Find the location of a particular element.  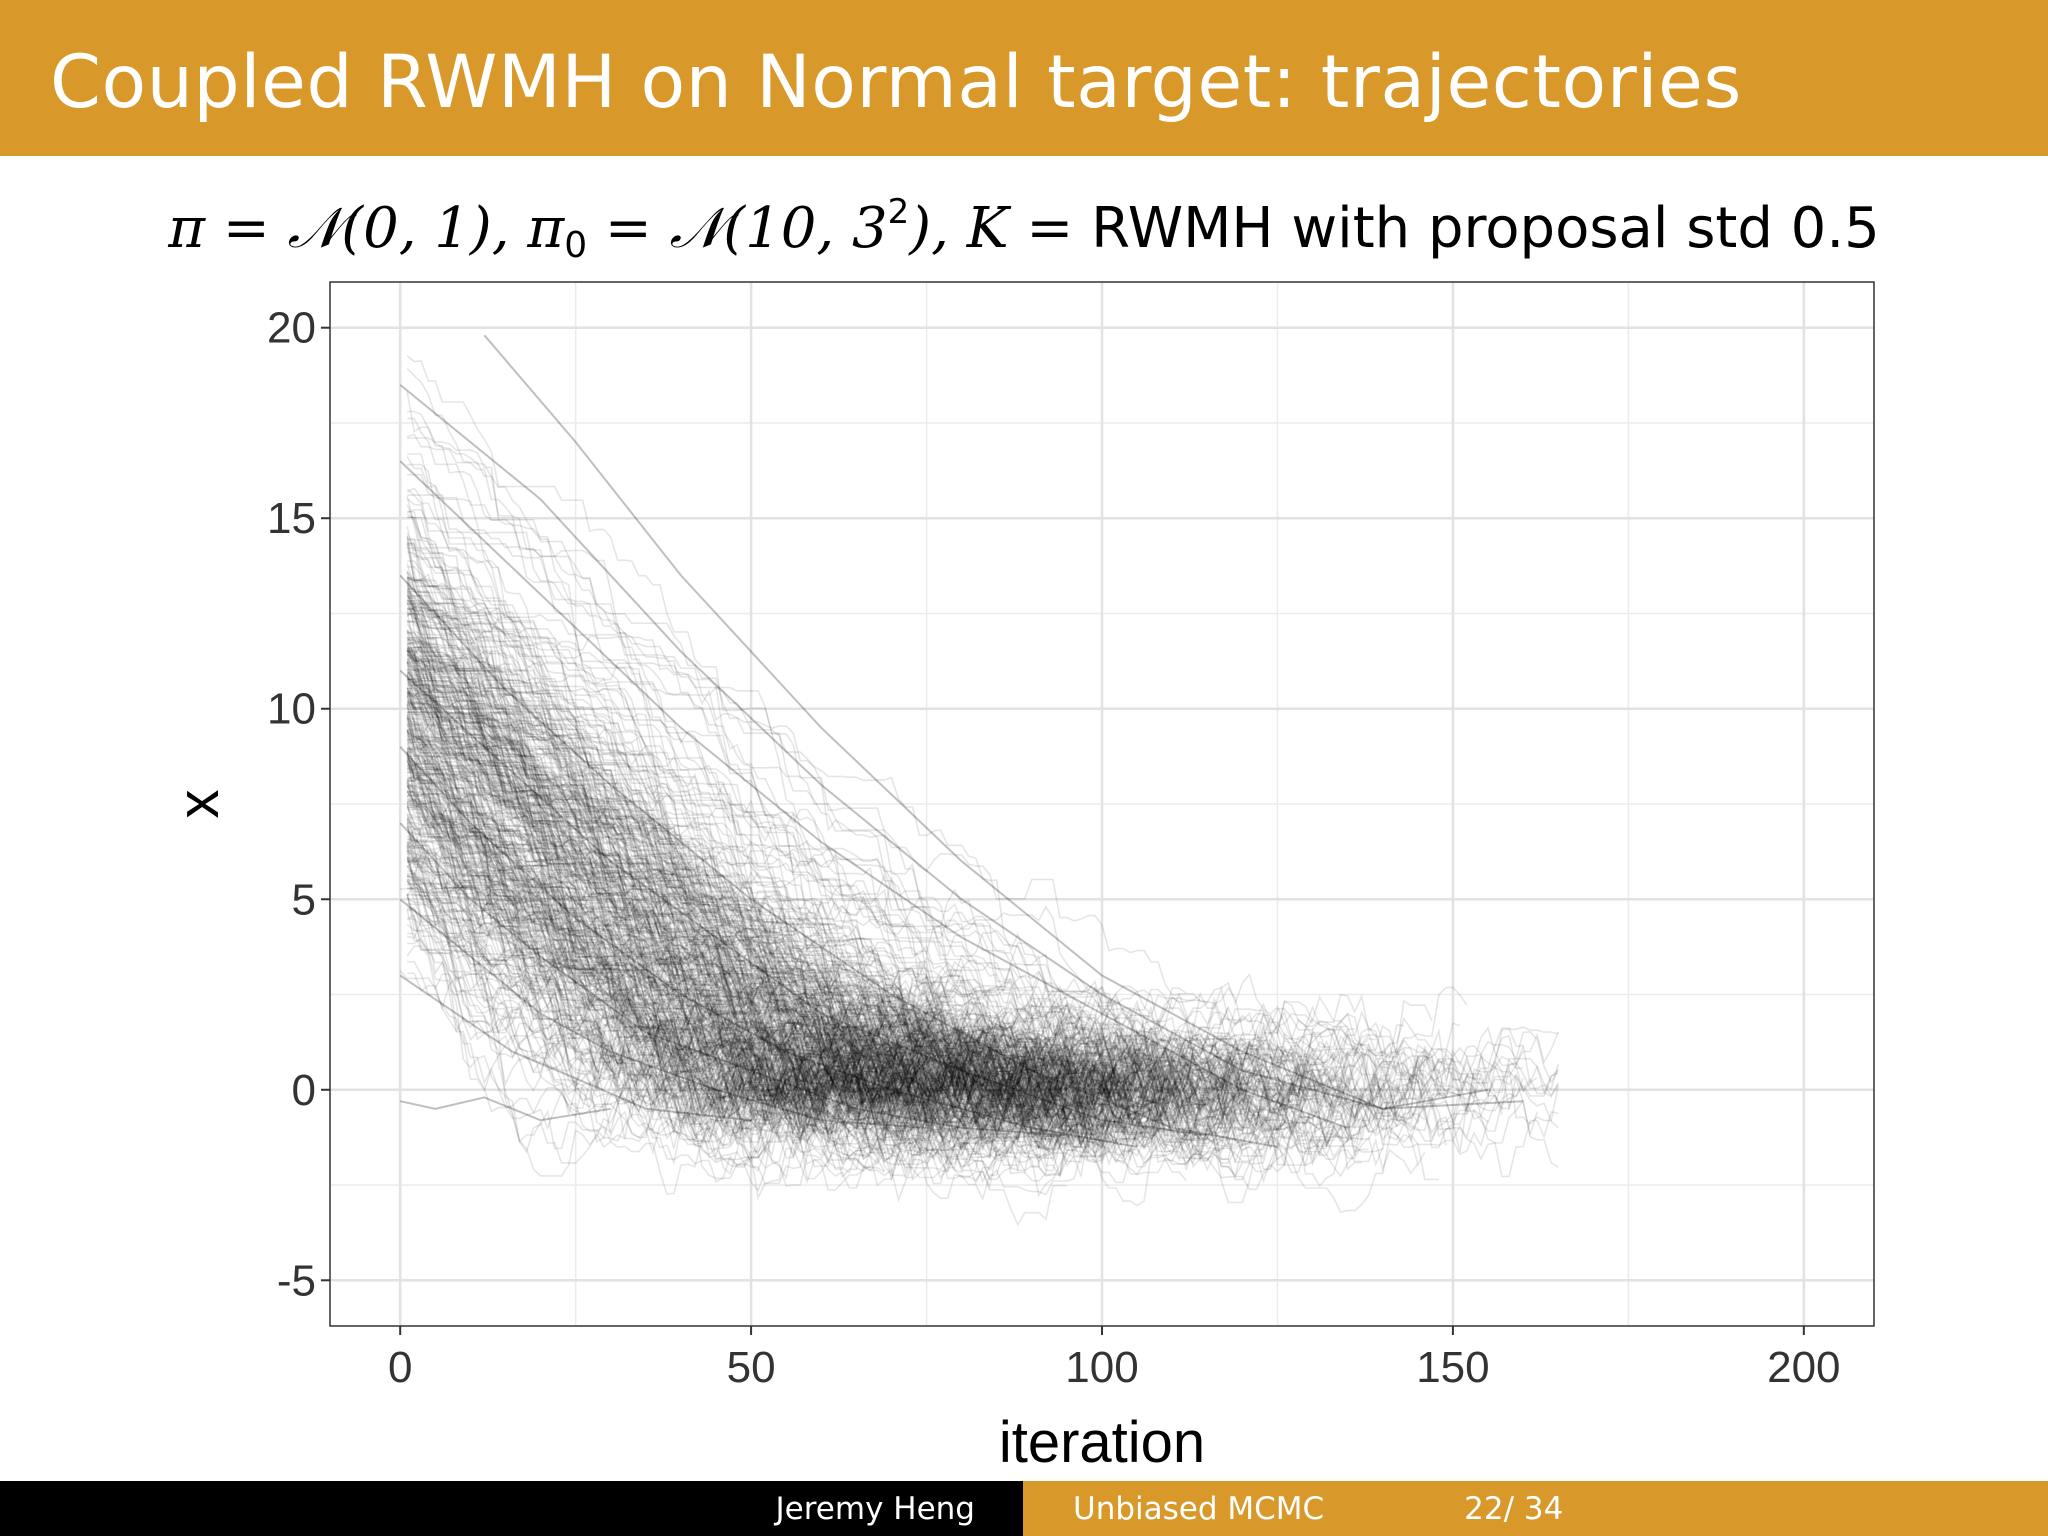

footer-author: Jeremy Heng is located at coordinates (875, 1508).